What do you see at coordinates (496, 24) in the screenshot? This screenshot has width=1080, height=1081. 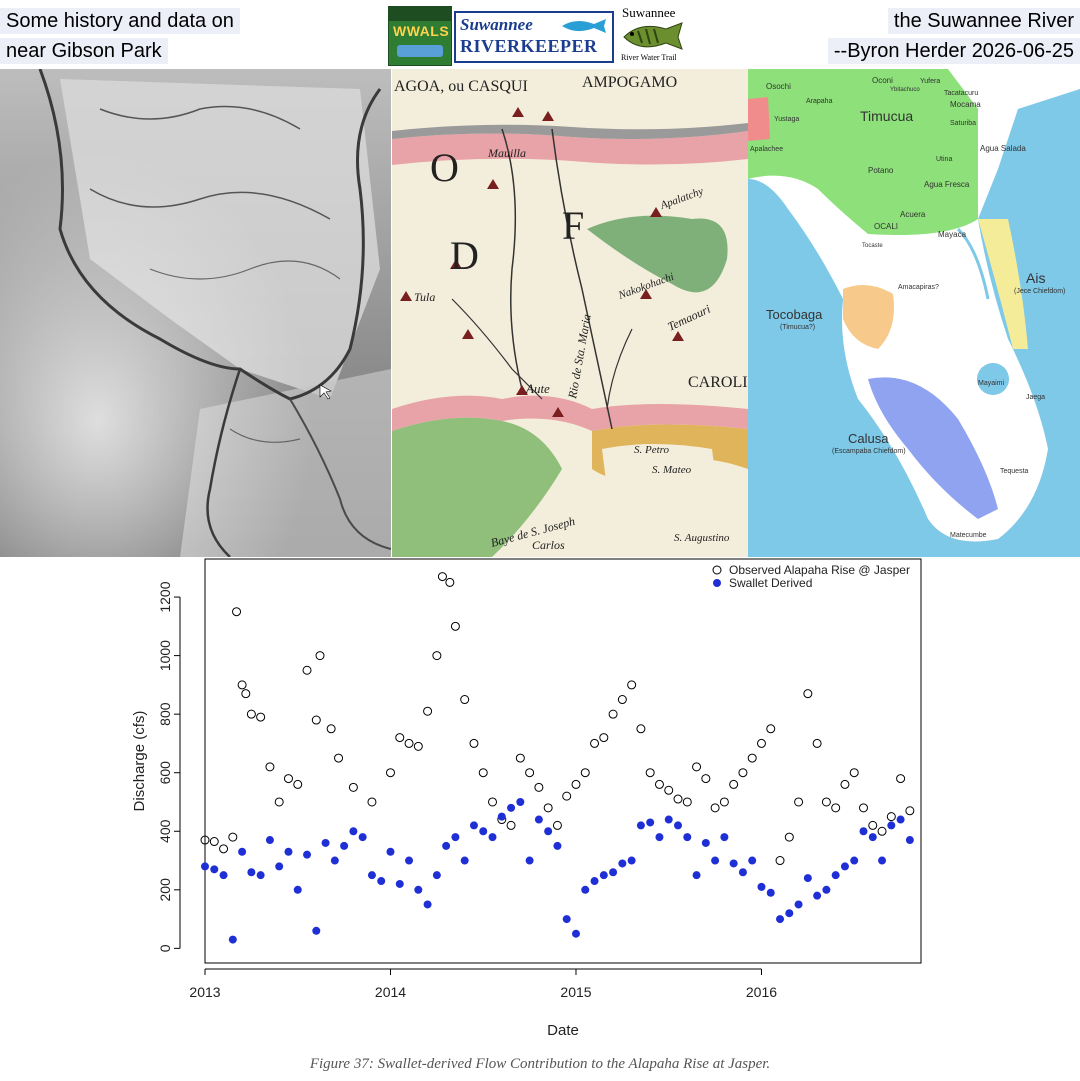 I see `riverkeeper-line1: Suwannee` at bounding box center [496, 24].